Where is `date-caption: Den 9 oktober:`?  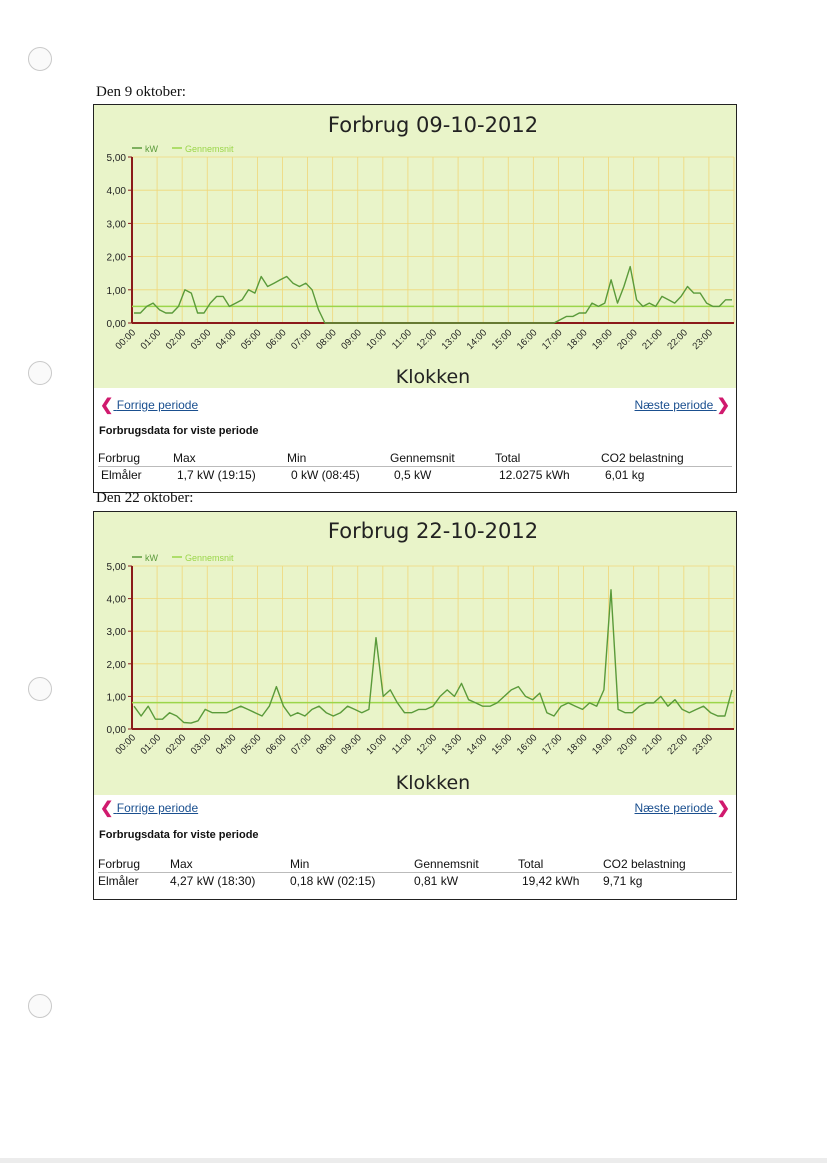 date-caption: Den 9 oktober: is located at coordinates (141, 92).